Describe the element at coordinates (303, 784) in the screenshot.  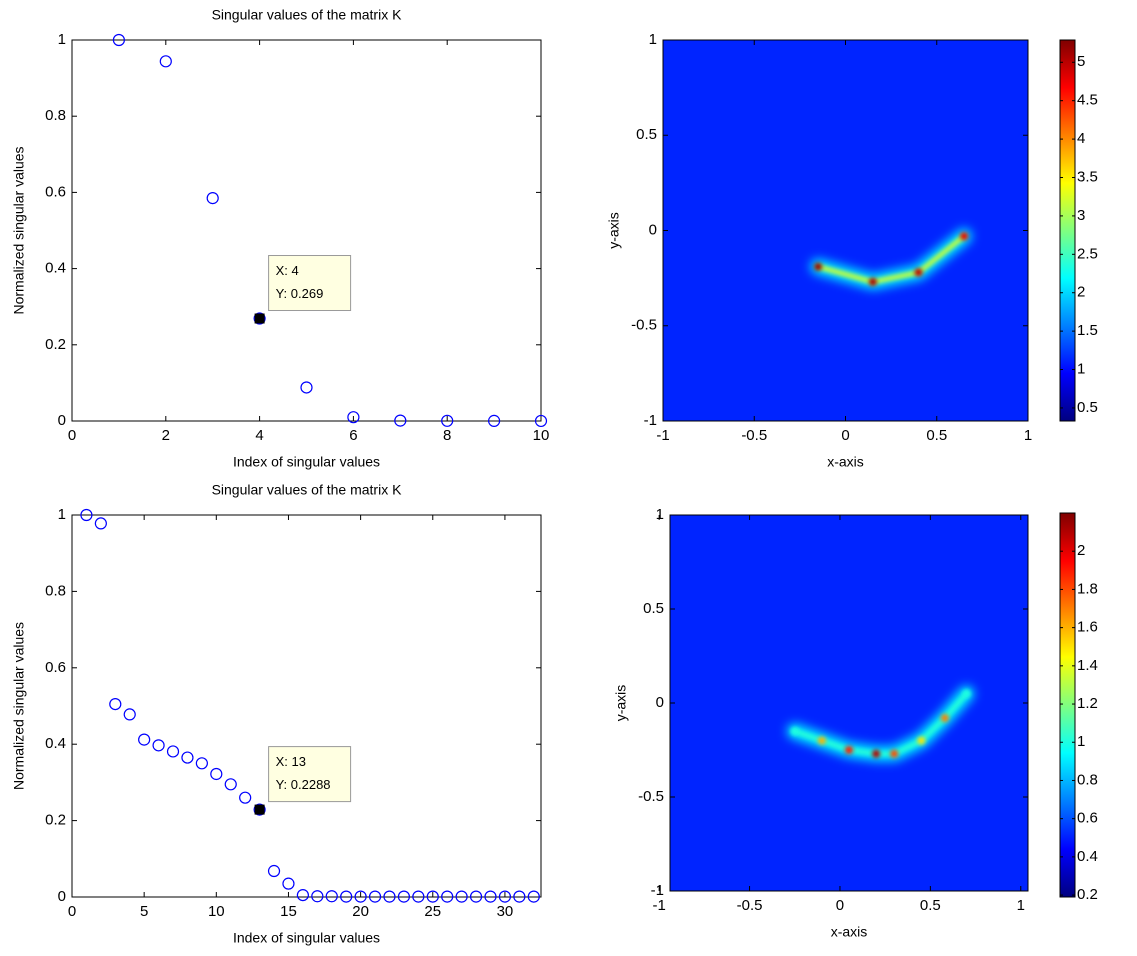
I see `data-tip-text: Y: 0.2288` at that location.